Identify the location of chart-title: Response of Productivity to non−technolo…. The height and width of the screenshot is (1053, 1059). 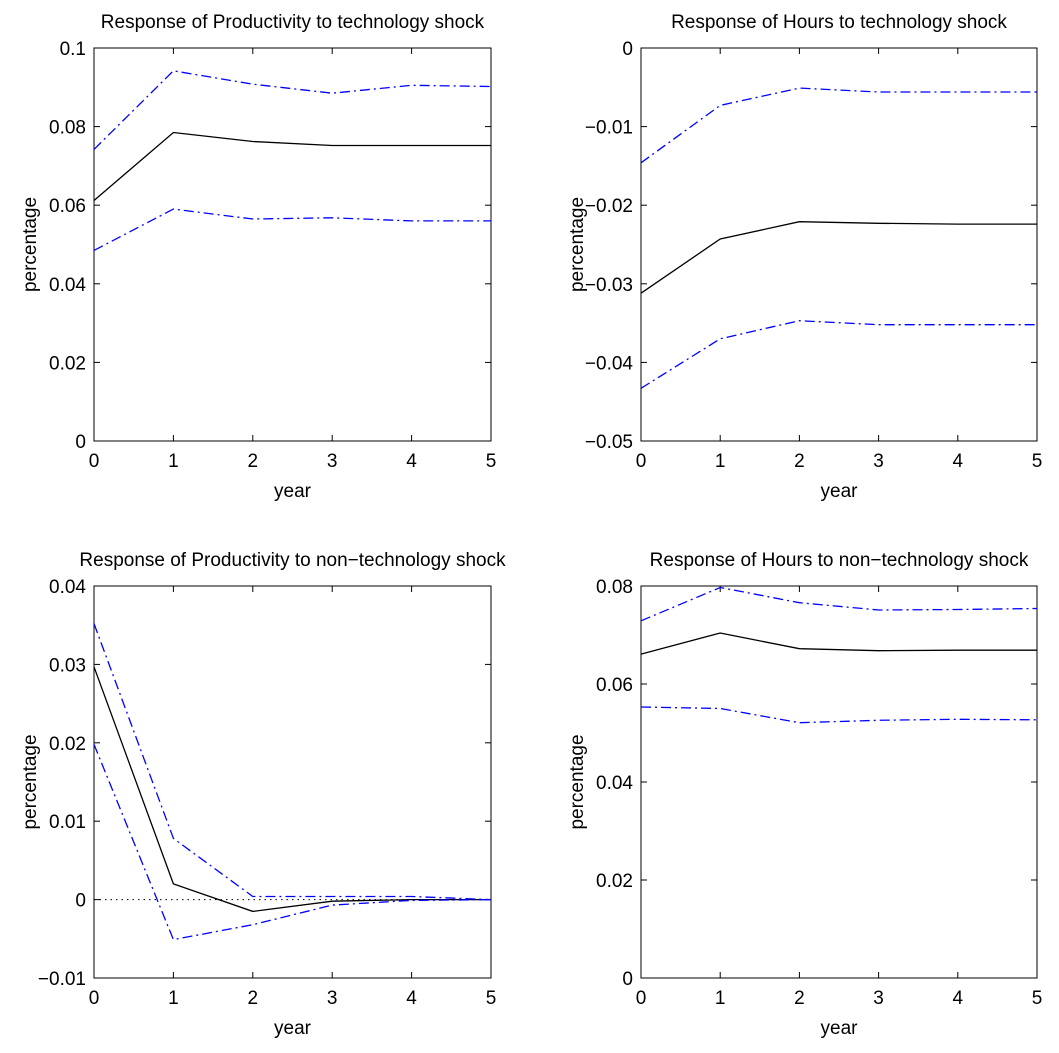
(292, 560).